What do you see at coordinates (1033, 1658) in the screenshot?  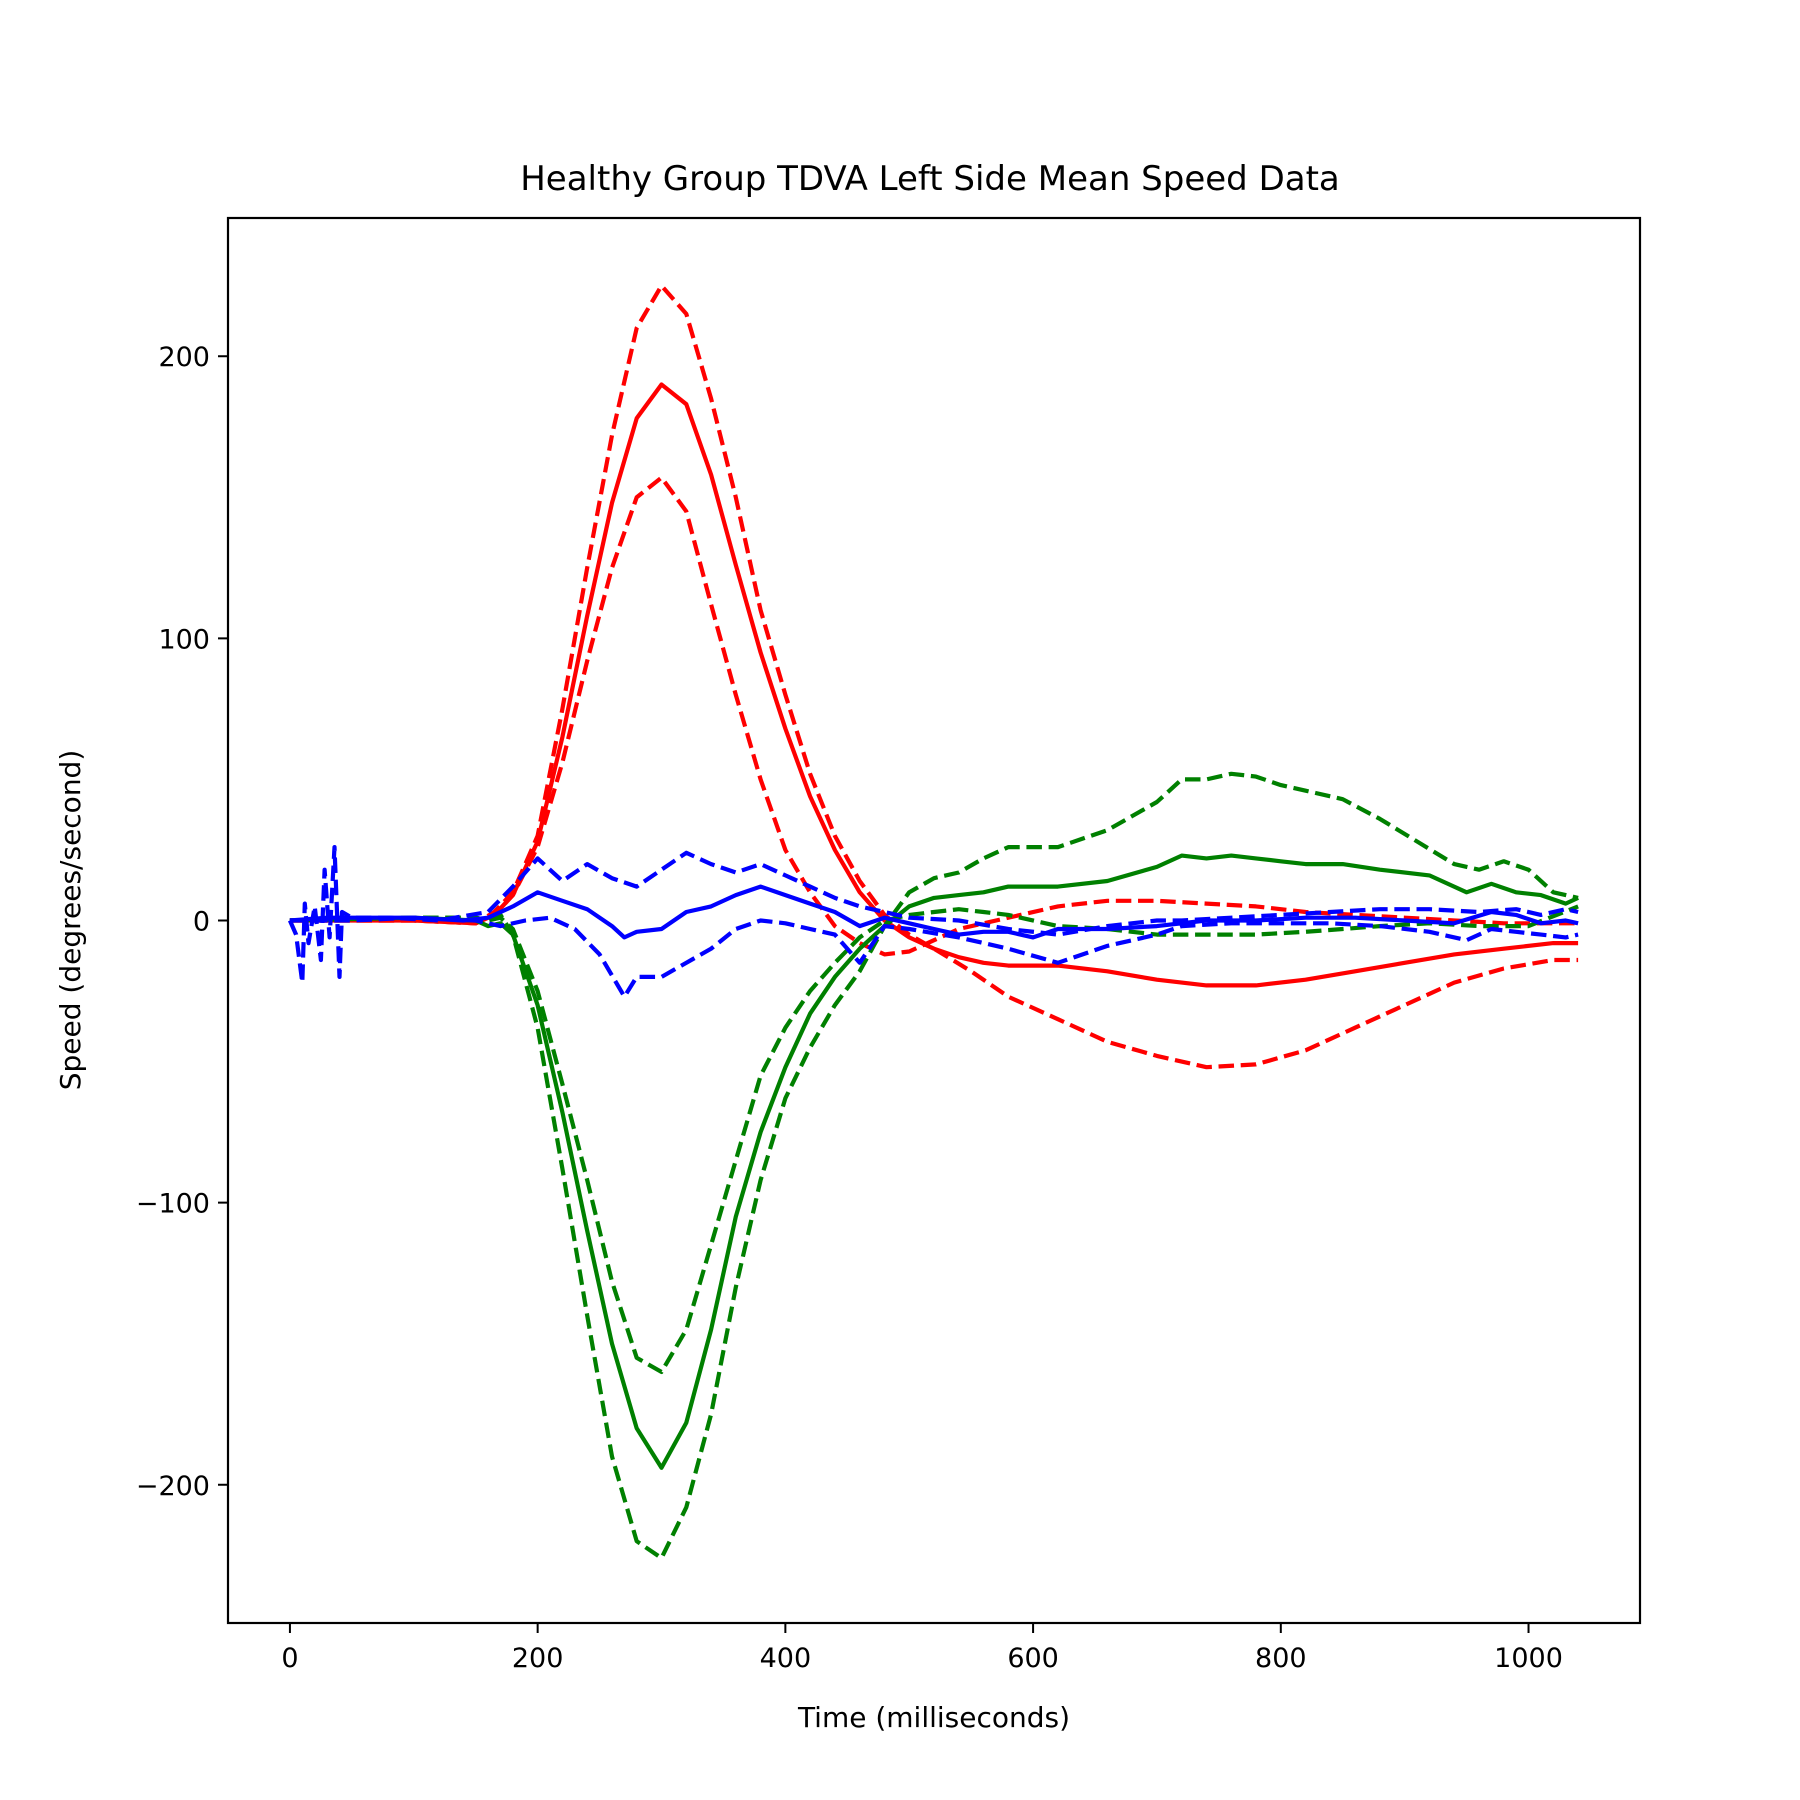 I see `x-tick-label: 600` at bounding box center [1033, 1658].